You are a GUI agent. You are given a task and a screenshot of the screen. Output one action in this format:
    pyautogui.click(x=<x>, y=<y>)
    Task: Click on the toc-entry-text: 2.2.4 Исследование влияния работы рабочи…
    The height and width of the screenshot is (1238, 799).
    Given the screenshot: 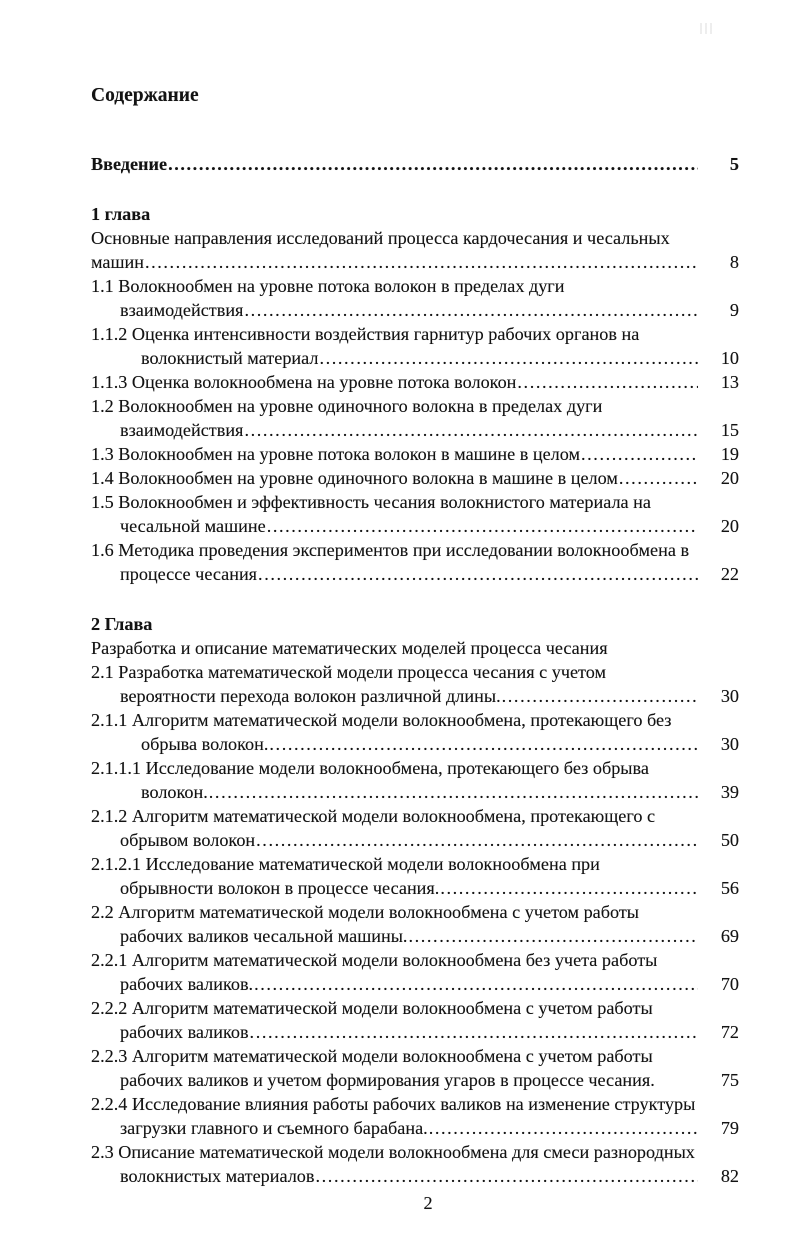 What is the action you would take?
    pyautogui.click(x=393, y=1104)
    